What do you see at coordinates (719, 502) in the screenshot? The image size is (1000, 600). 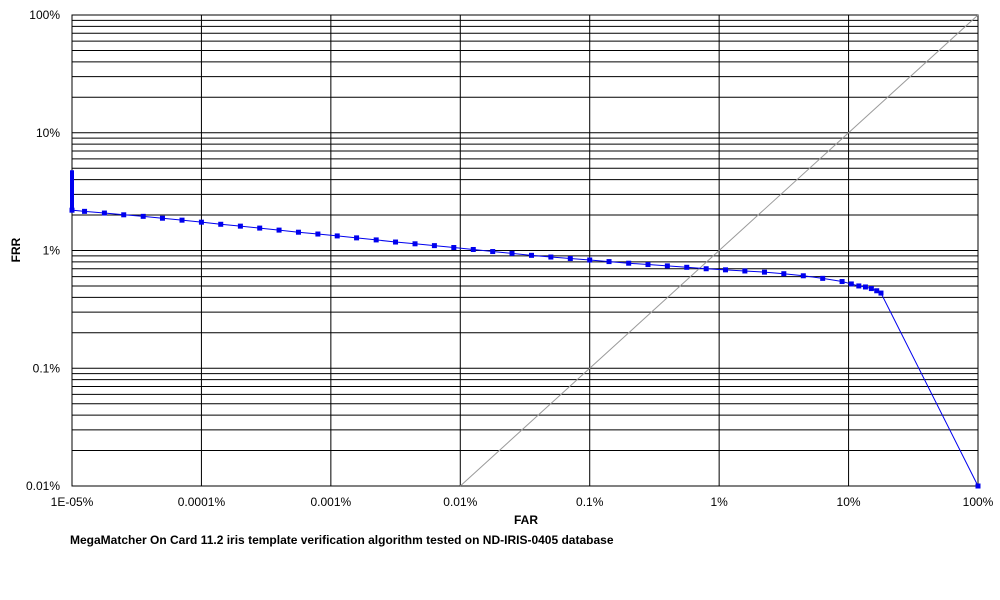 I see `x-tick-label: 1%` at bounding box center [719, 502].